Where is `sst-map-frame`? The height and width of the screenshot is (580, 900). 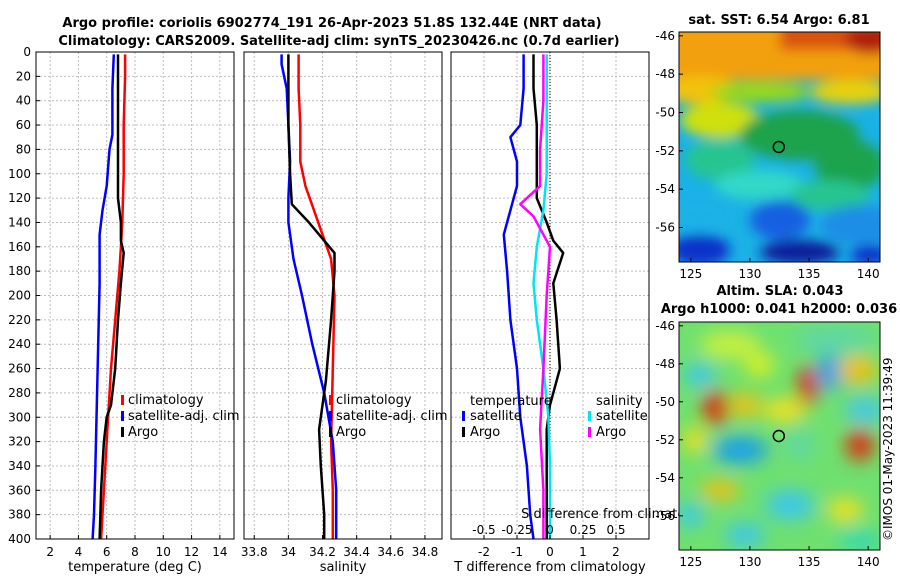
sst-map-frame is located at coordinates (779, 147).